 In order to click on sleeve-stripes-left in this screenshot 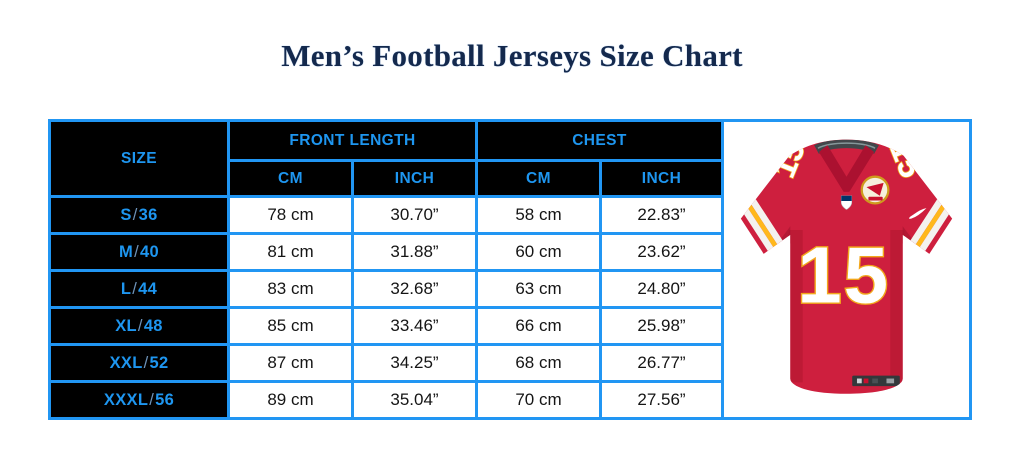, I will do `click(765, 227)`.